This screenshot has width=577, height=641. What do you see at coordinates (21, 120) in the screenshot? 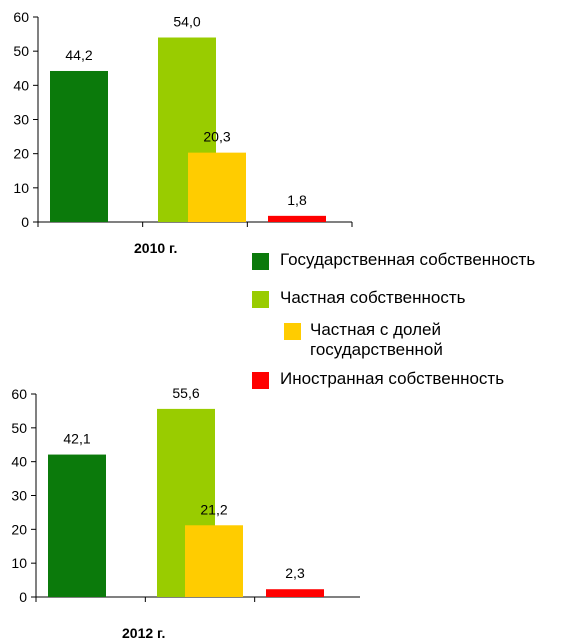
I see `chart-2010-y-tick-label: 30` at bounding box center [21, 120].